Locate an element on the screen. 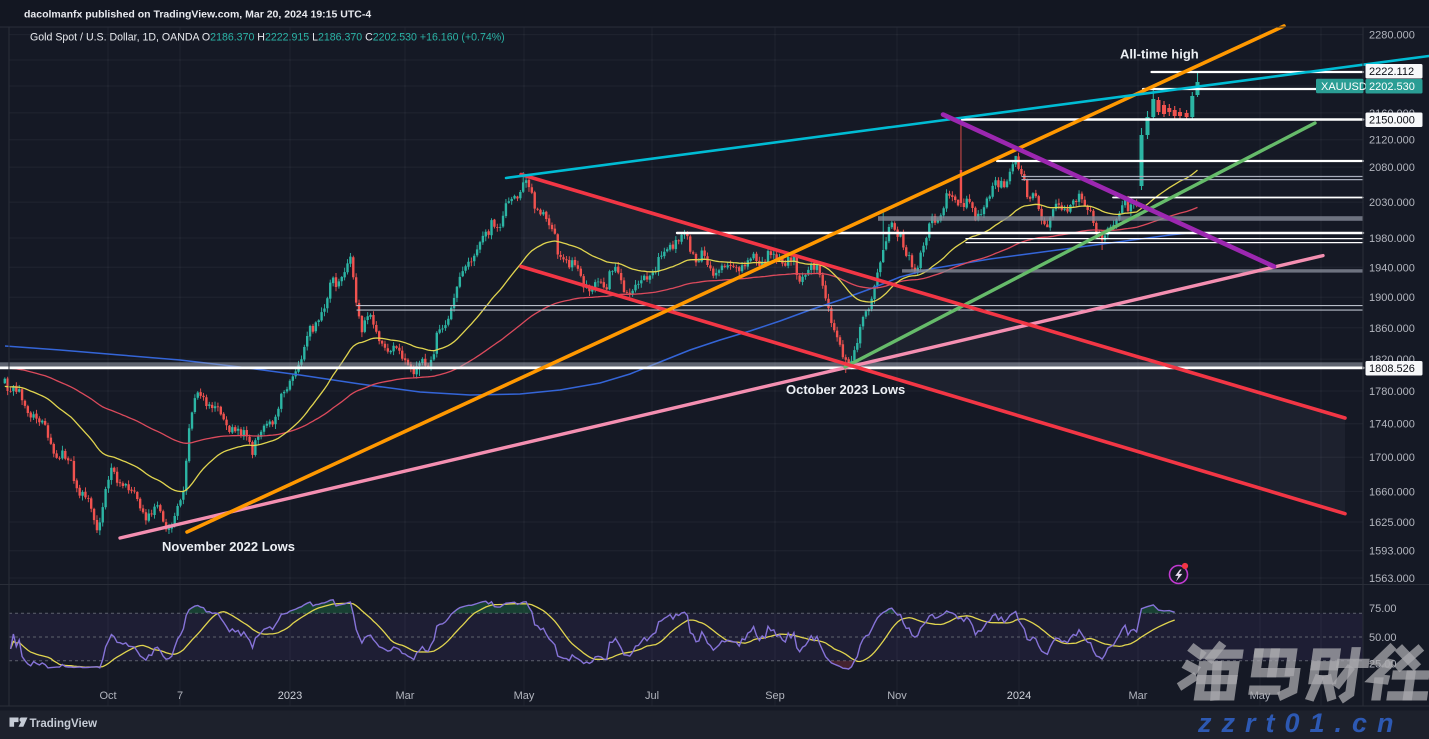 The width and height of the screenshot is (1429, 739). svg-text: Oct is located at coordinates (107, 696).